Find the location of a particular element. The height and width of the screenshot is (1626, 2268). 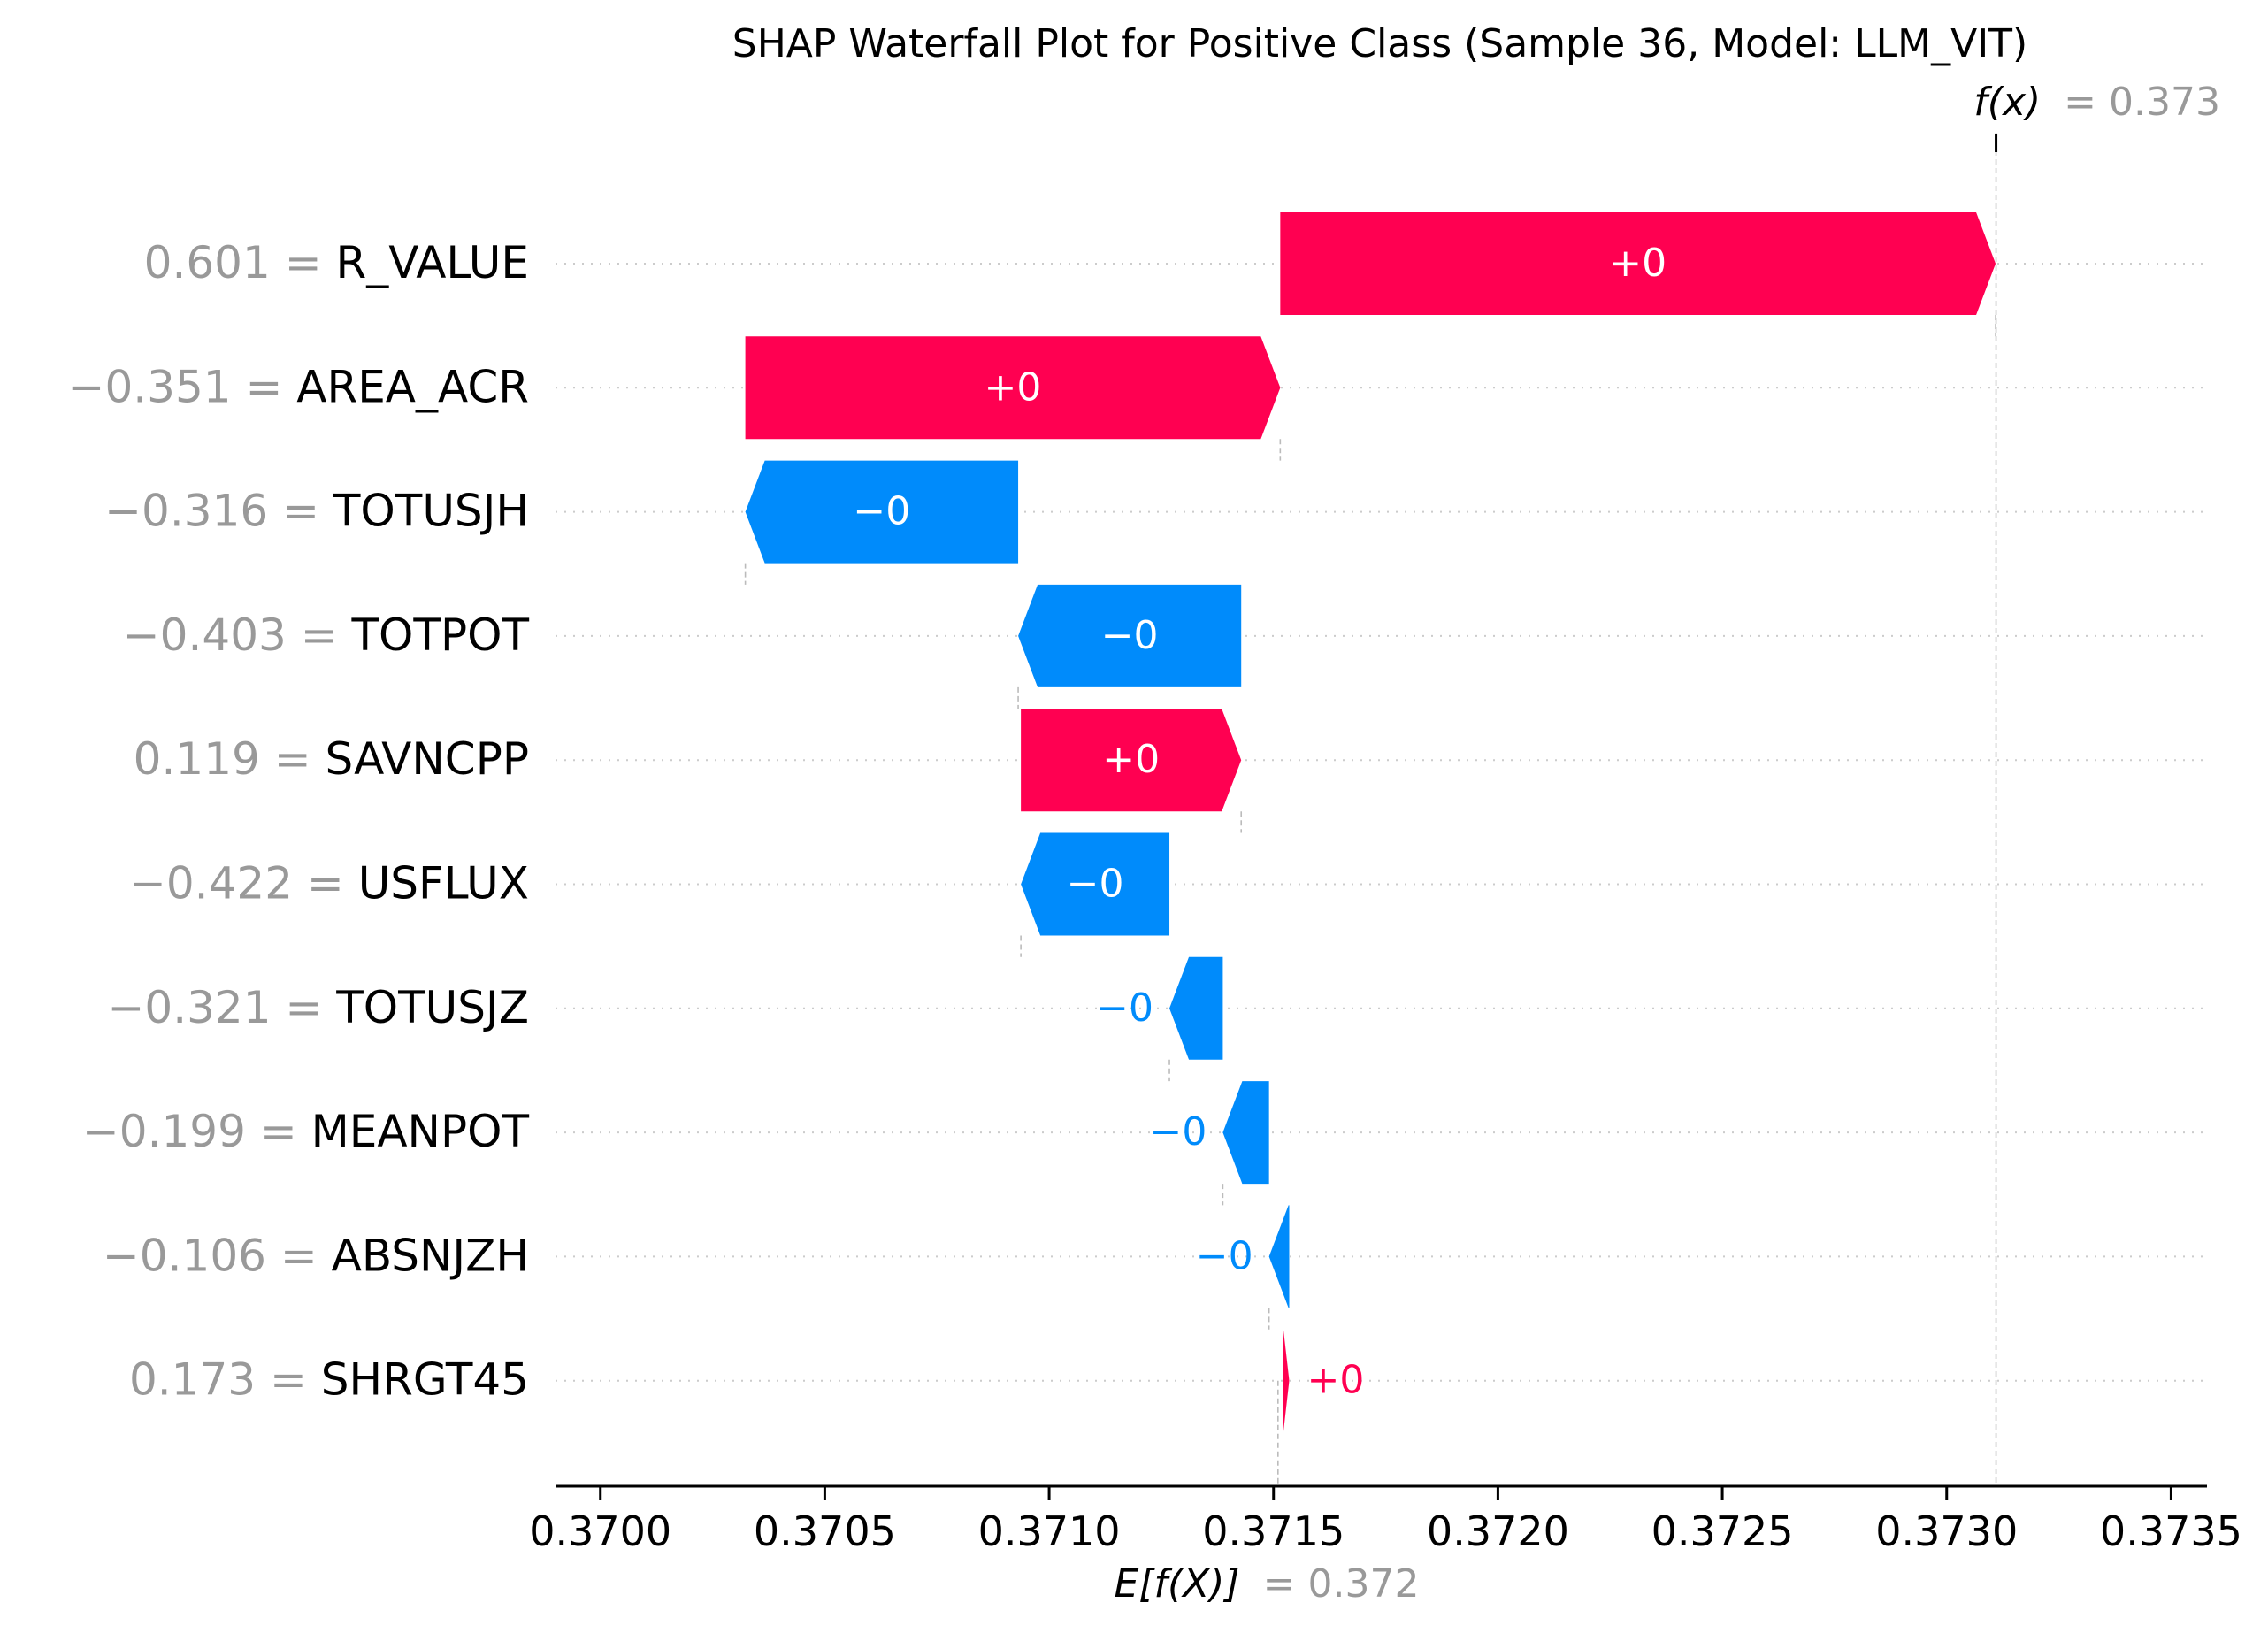

bar-meanpot is located at coordinates (1246, 1133).